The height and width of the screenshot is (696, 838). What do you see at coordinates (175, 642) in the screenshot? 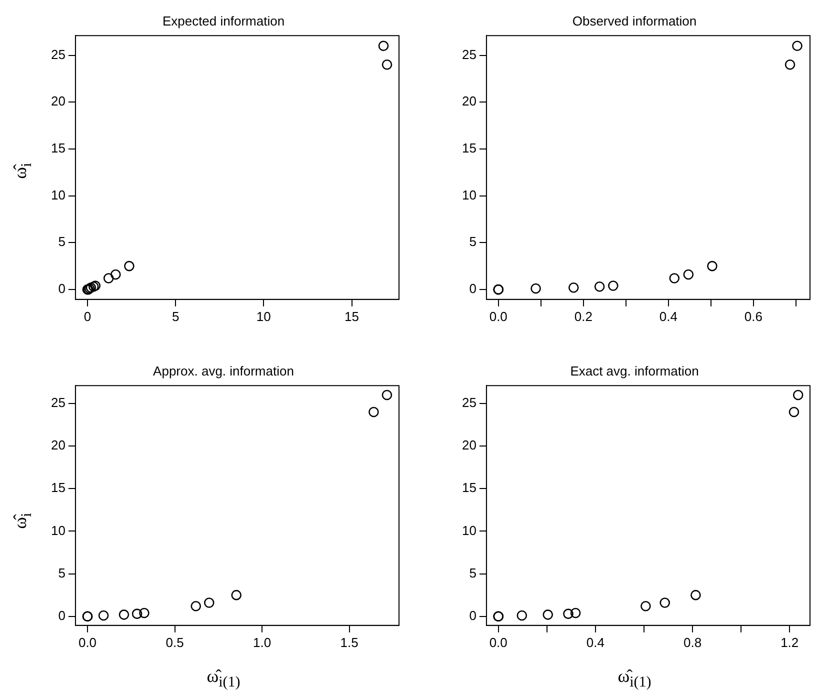
I see `x-tick-label: 0.5` at bounding box center [175, 642].